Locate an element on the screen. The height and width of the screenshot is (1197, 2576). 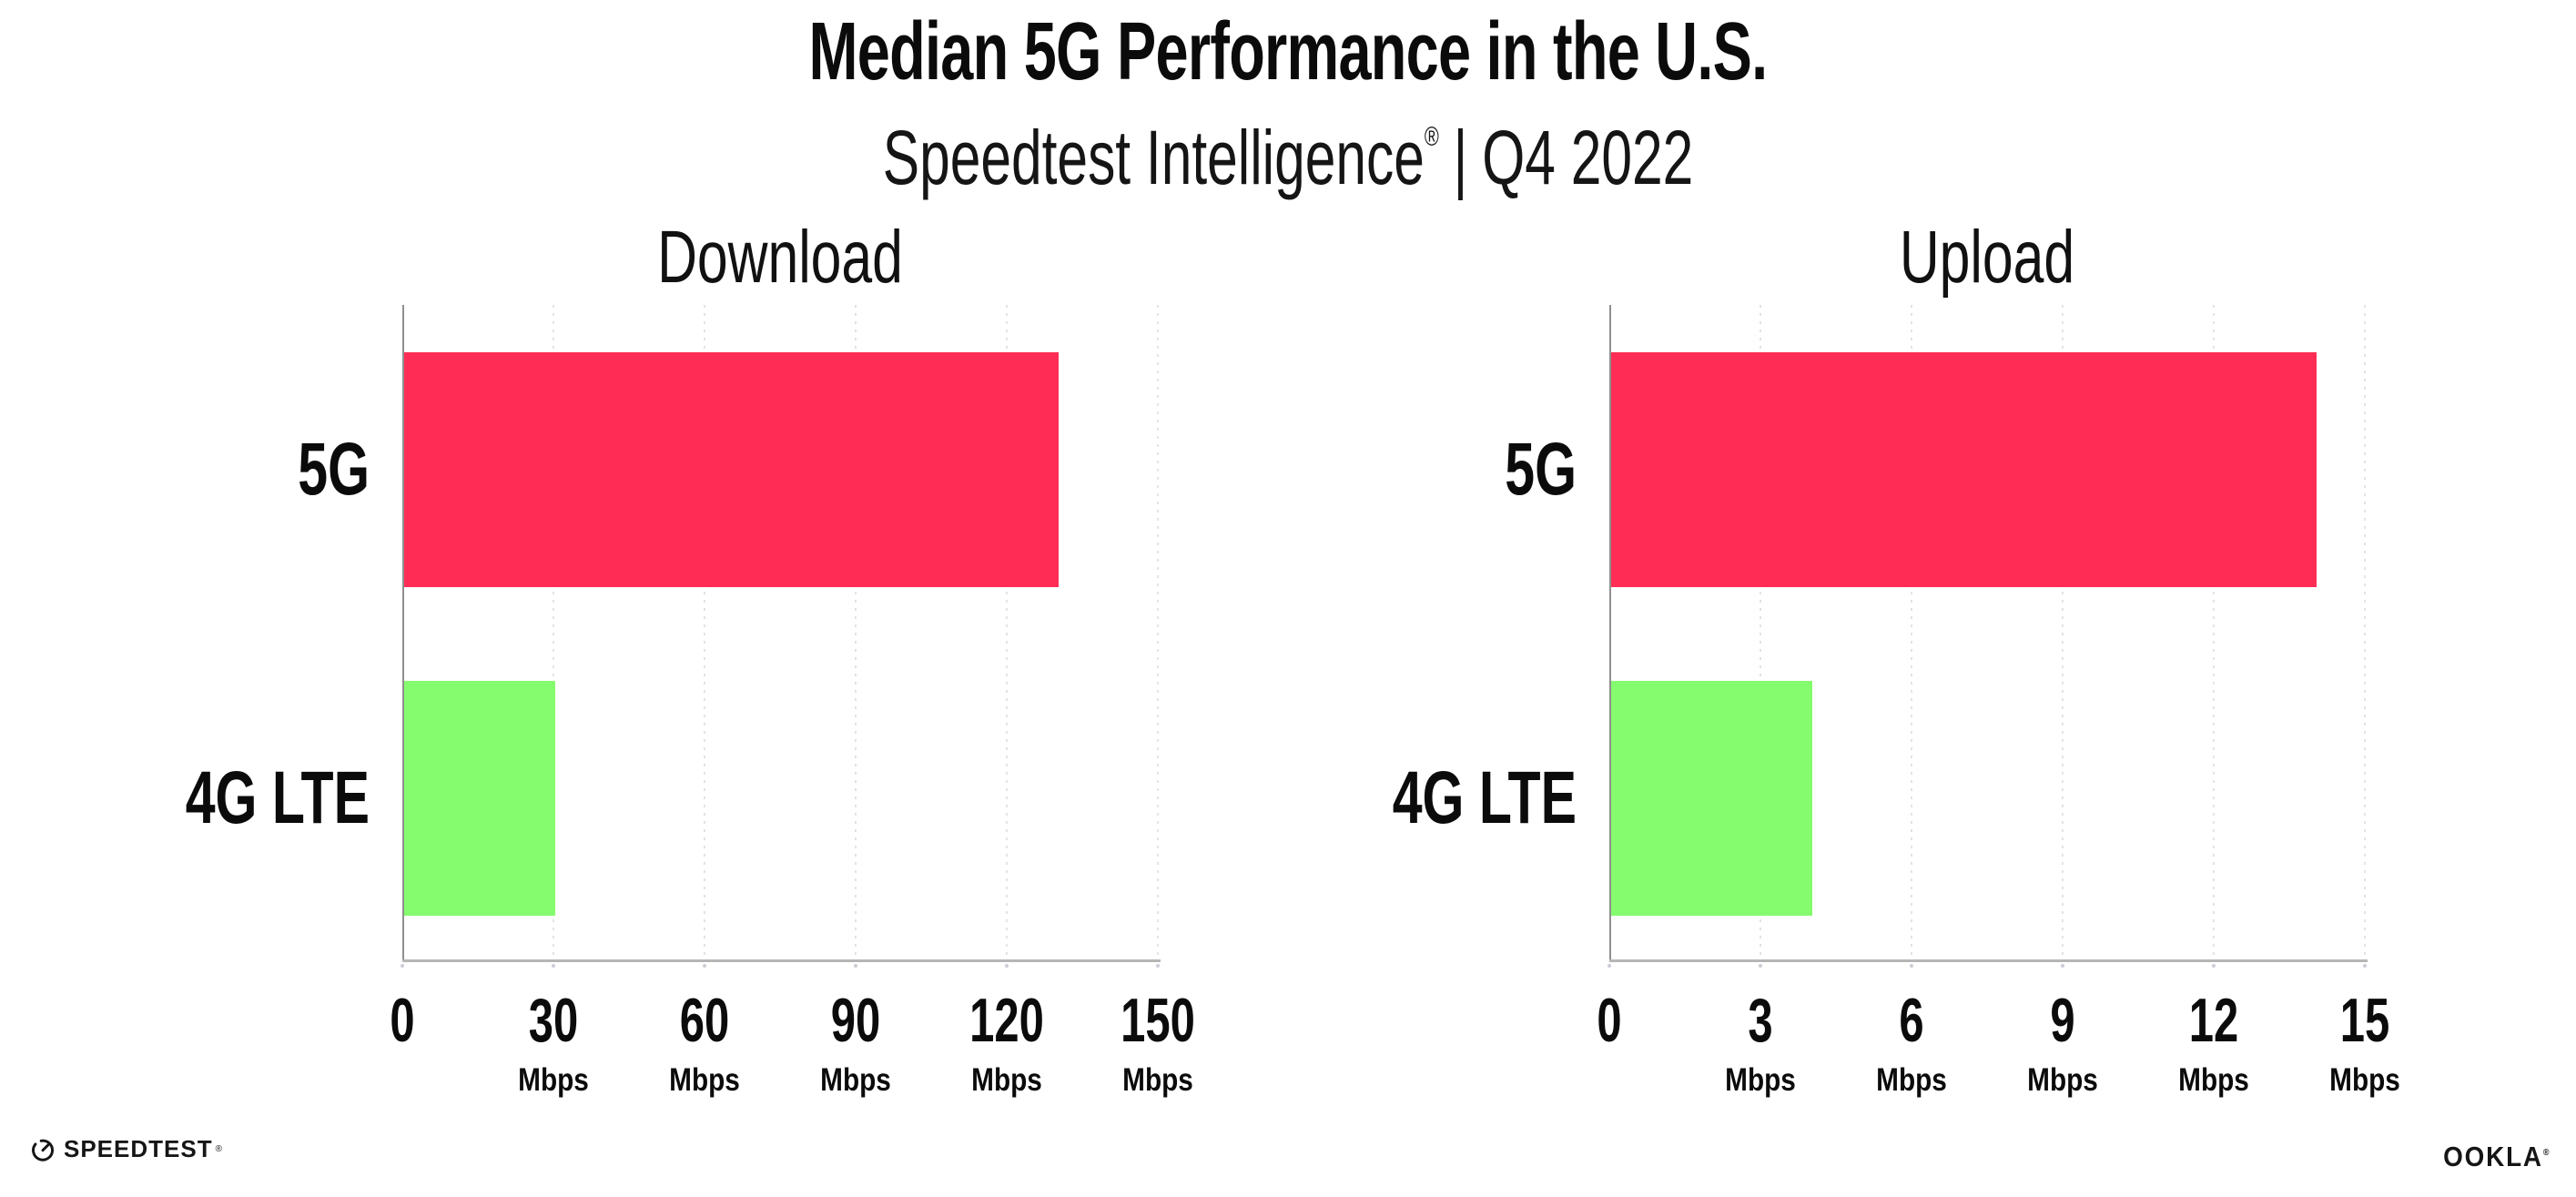
registered-trademark-mark: ® is located at coordinates (1431, 137).